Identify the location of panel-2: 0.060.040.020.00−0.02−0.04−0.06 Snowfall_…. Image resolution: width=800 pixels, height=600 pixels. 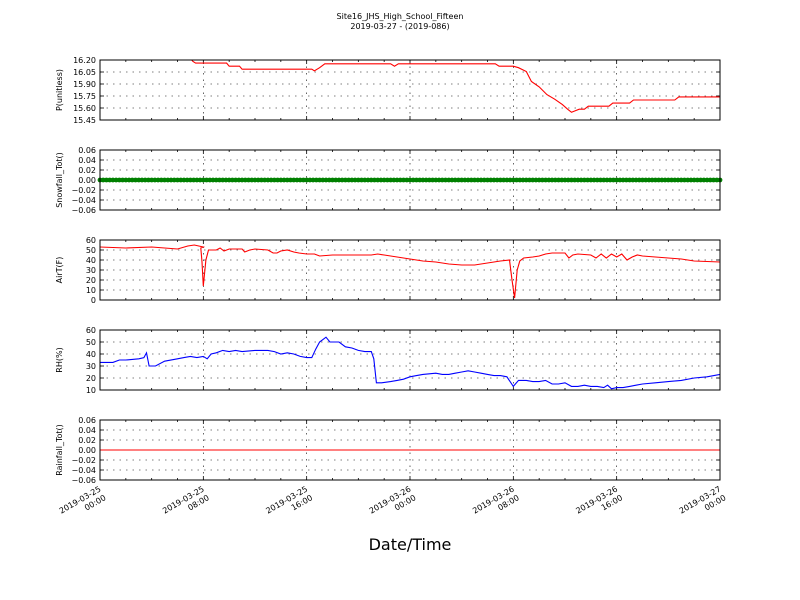
(389, 180).